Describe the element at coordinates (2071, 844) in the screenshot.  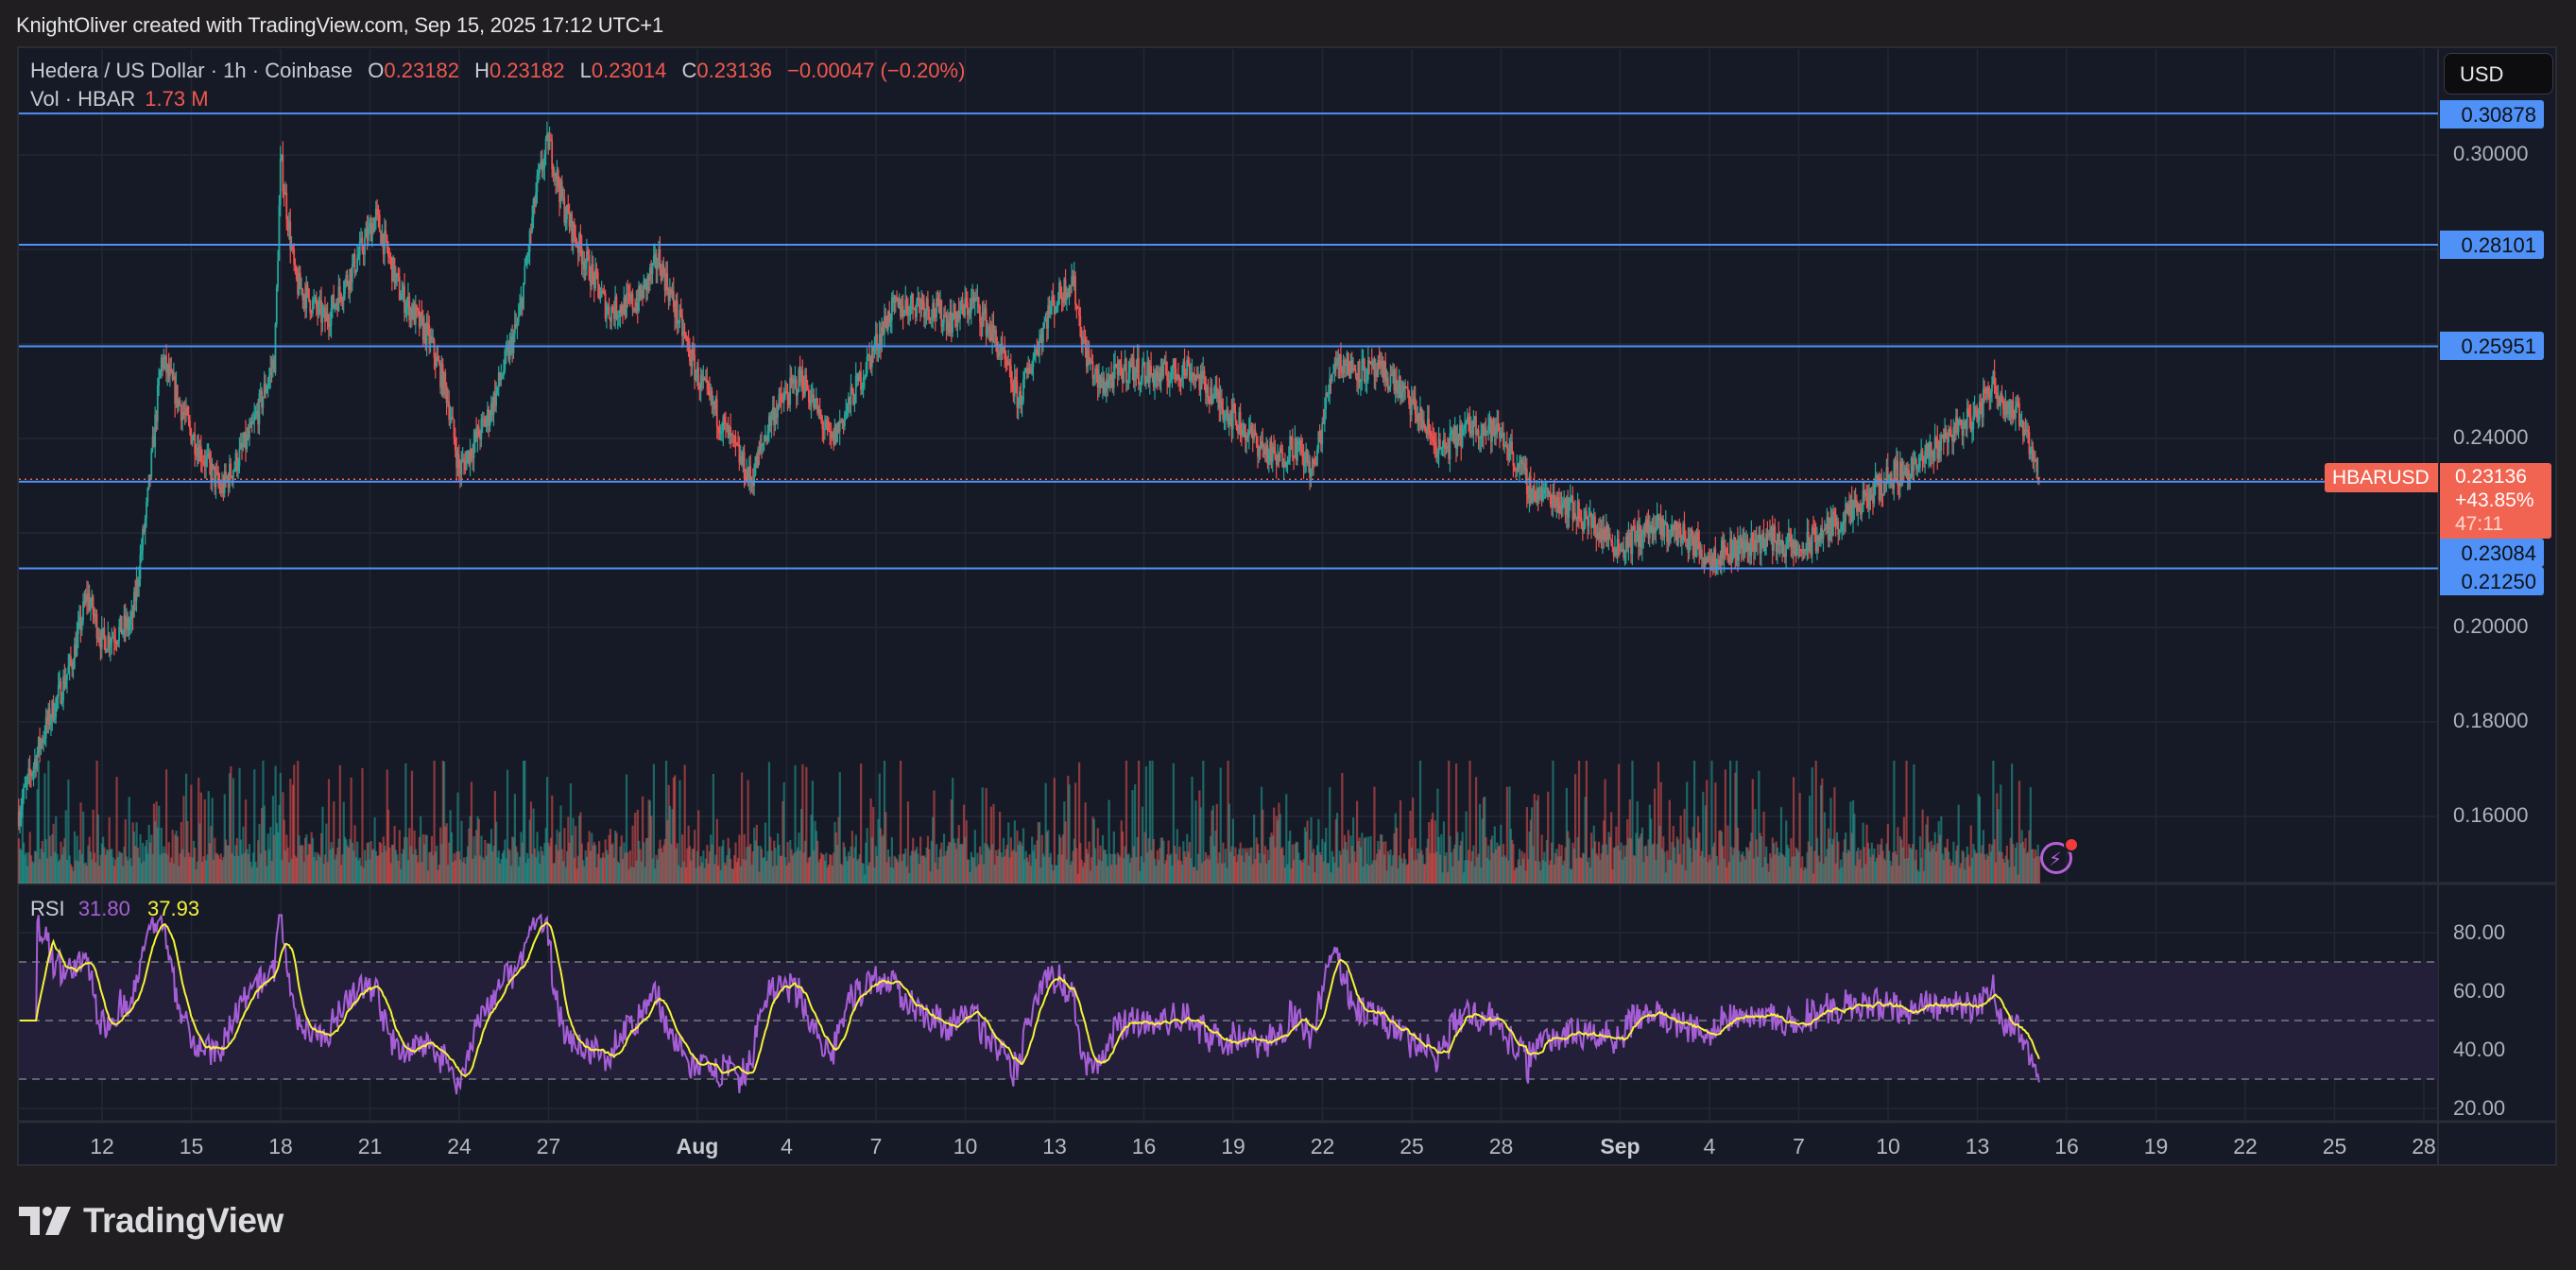
I see `notification-dot-icon` at that location.